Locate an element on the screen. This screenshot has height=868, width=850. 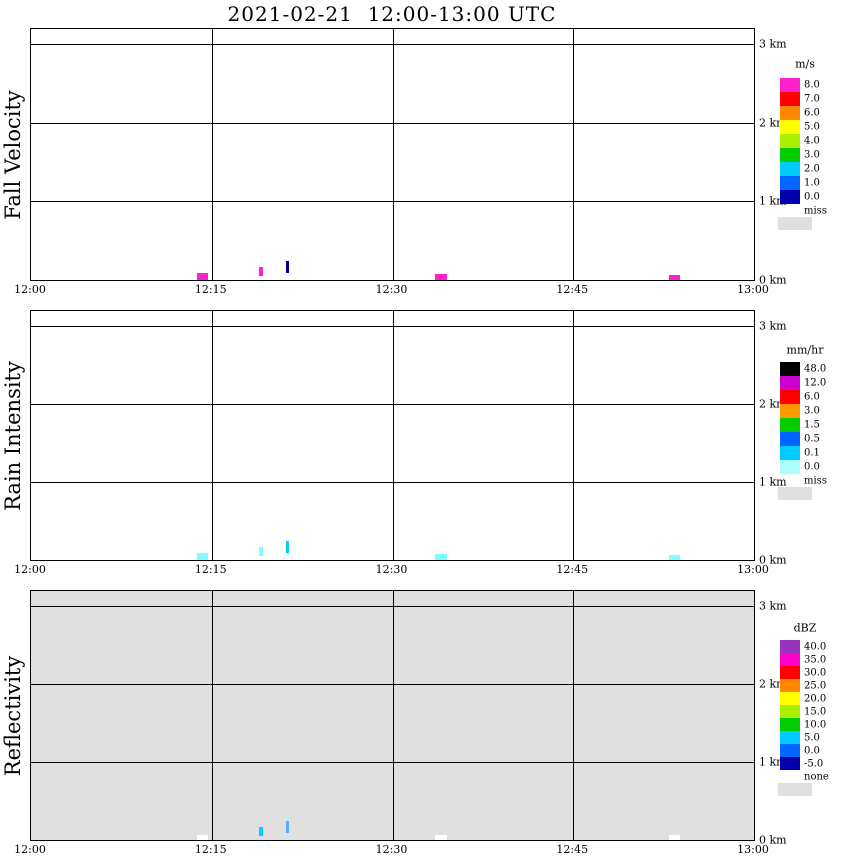
colorbar-tick-label: 30.0 is located at coordinates (815, 672).